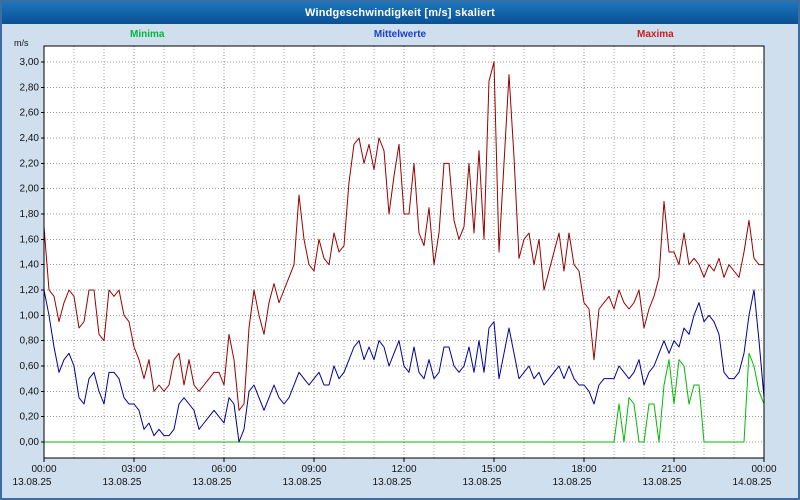 The image size is (800, 500). Describe the element at coordinates (30, 442) in the screenshot. I see `y-tick-label: 0,00` at that location.